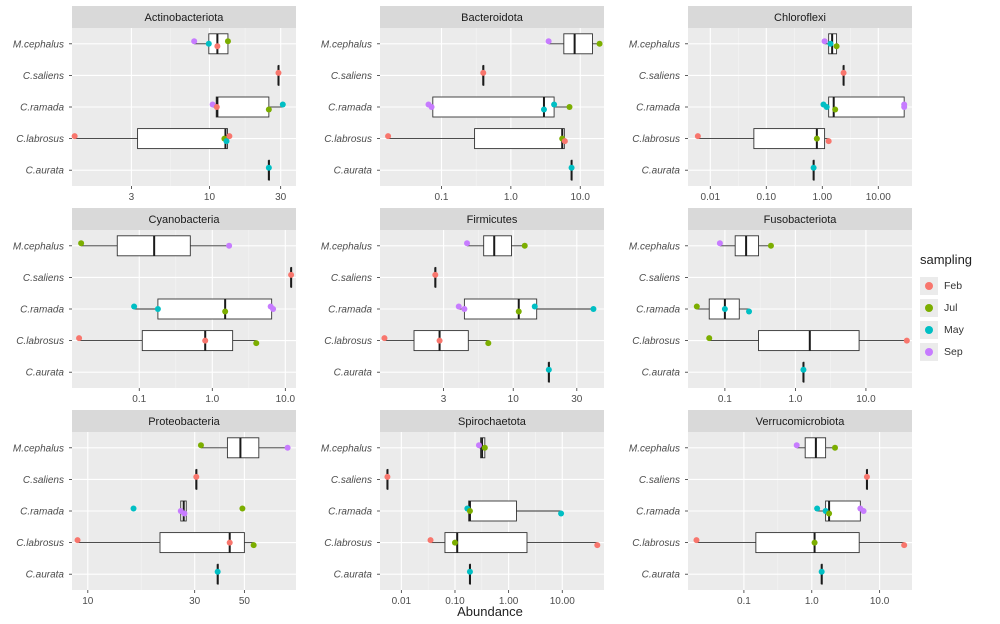 The height and width of the screenshot is (624, 1000). What do you see at coordinates (929, 308) in the screenshot?
I see `legend-dot-jul` at bounding box center [929, 308].